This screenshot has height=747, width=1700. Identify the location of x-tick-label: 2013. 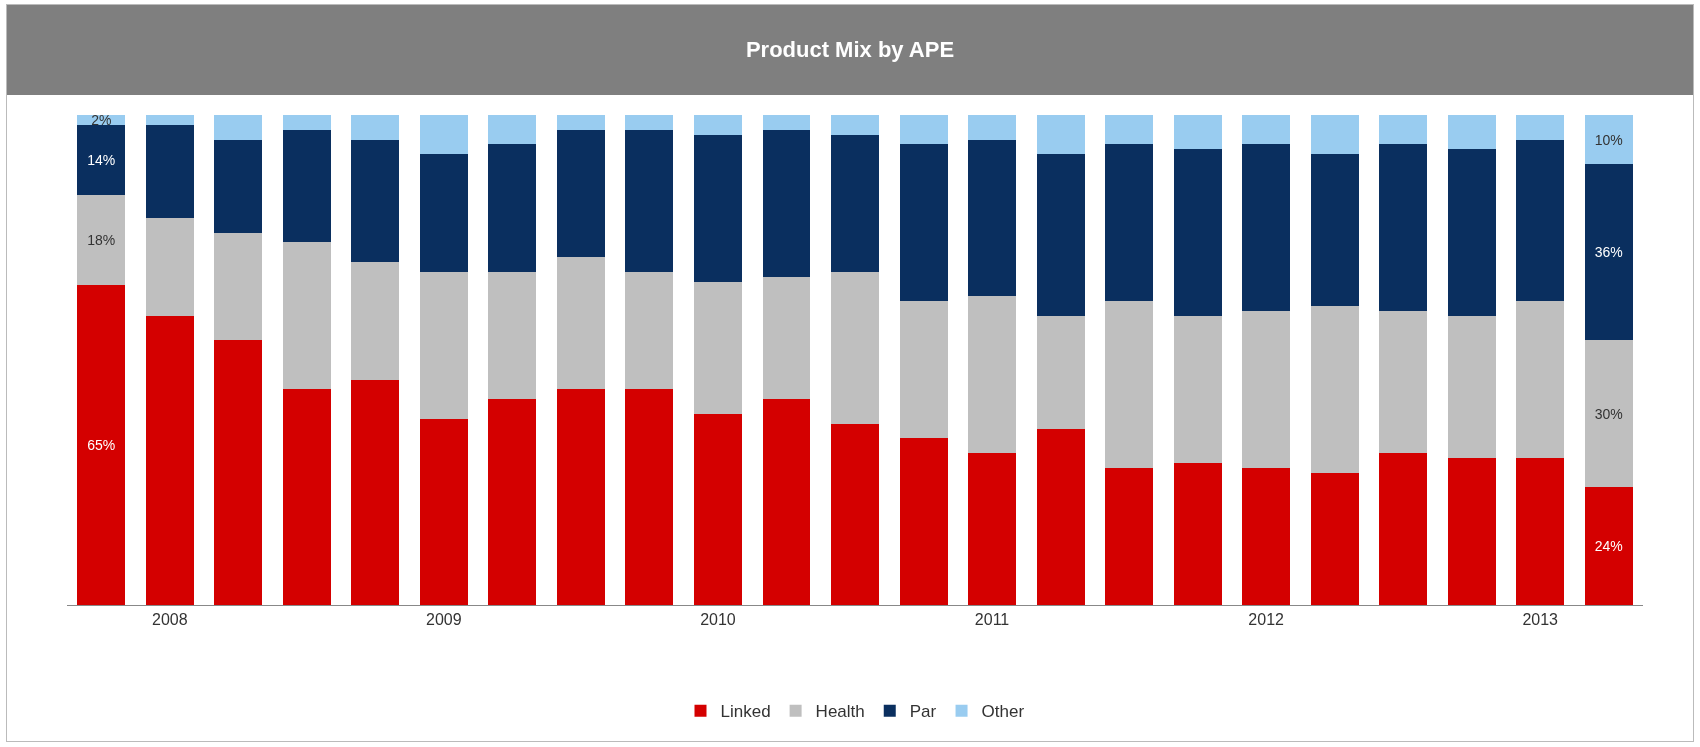
(1540, 620).